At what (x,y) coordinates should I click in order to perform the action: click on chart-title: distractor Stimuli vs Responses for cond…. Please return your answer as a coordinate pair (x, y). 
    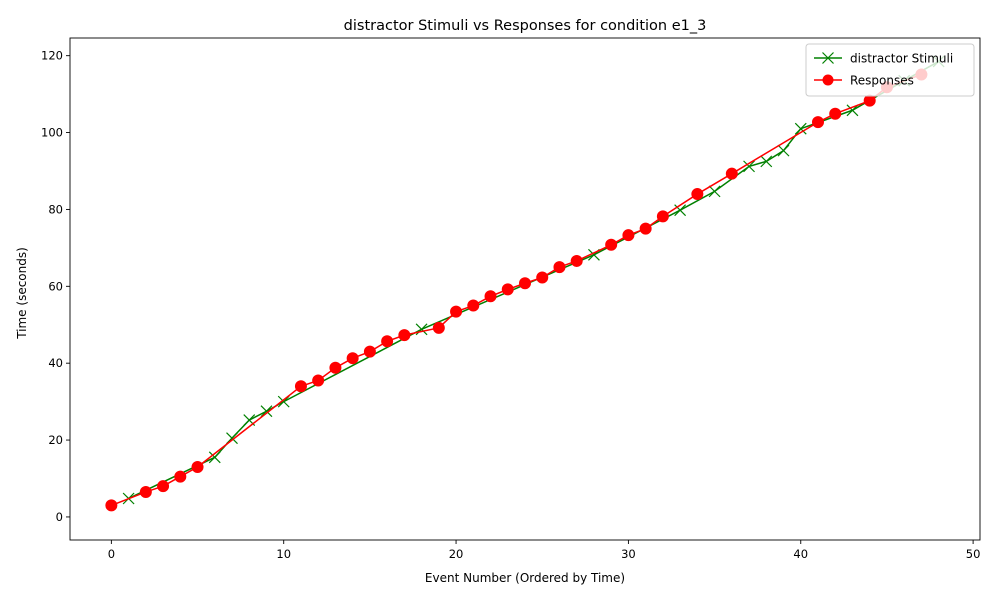
    Looking at the image, I should click on (525, 26).